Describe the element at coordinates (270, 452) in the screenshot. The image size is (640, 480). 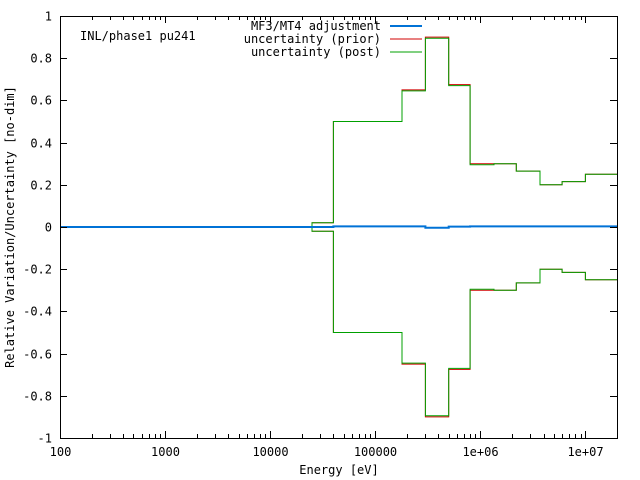
I see `x-tick-label: 10000` at that location.